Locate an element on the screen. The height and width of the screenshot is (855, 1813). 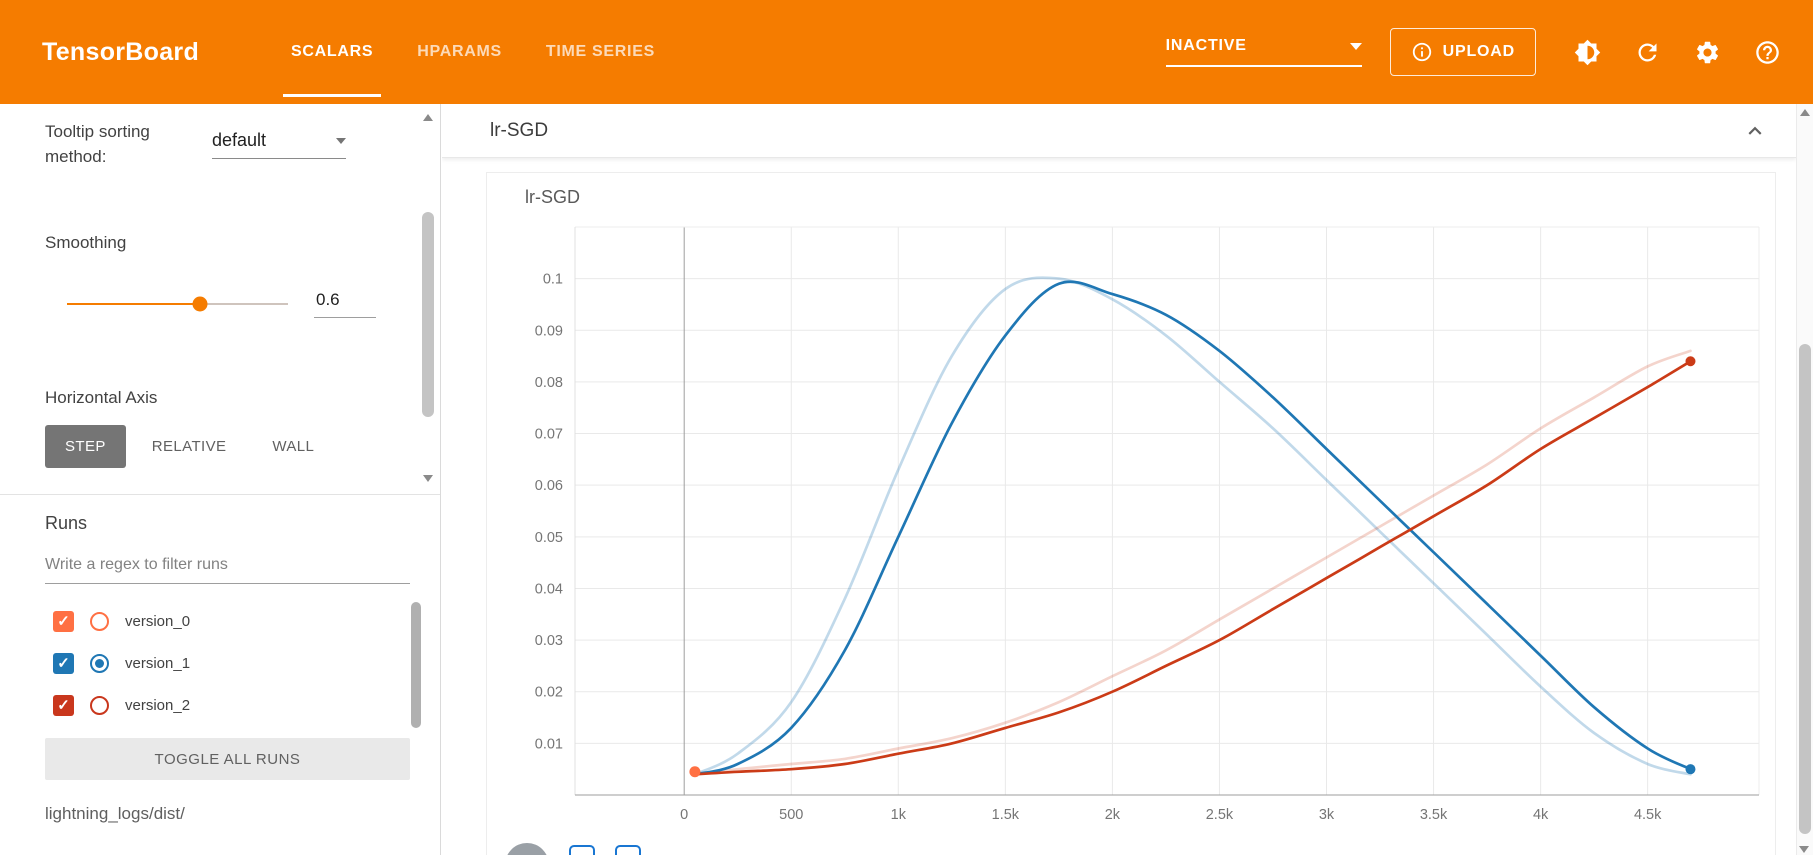
smoothing-value-field: 0.6 is located at coordinates (345, 304).